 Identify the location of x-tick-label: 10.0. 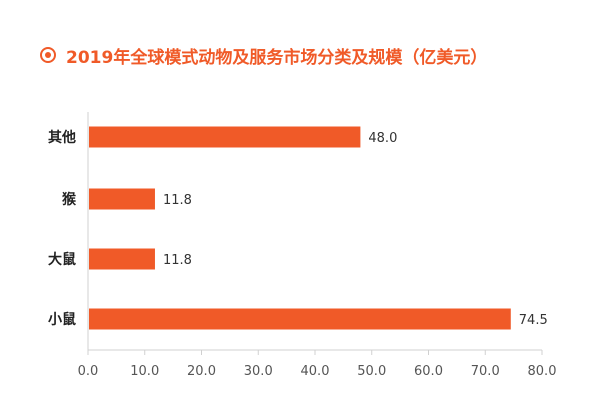
(144, 371).